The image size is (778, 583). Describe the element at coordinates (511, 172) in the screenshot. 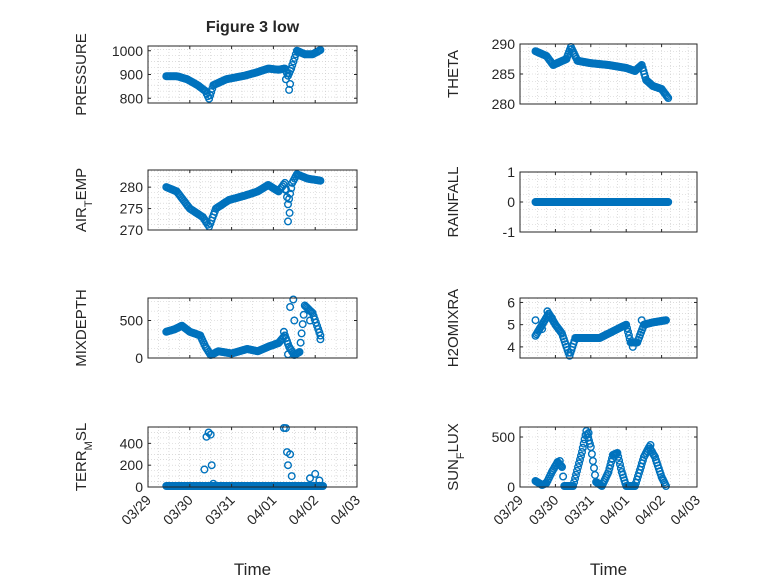

I see `y-tick-label: 1` at that location.